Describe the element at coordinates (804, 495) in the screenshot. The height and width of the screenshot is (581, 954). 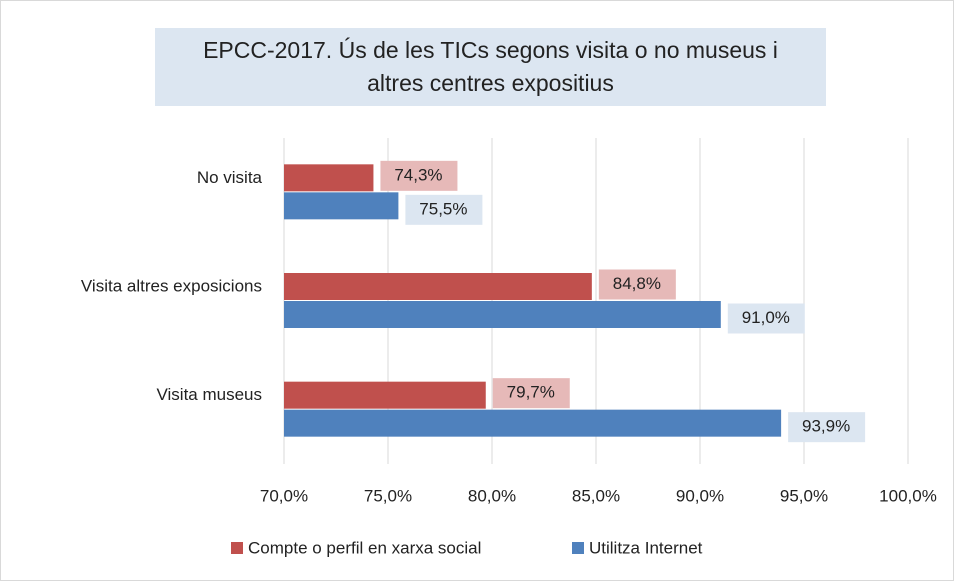
I see `x-tick-label: 95,0%` at that location.